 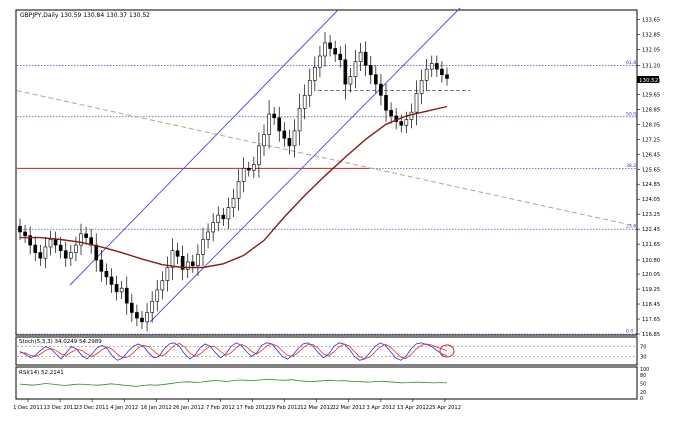 I want to click on time-tick-label: 22 Mar 2012, so click(x=348, y=408).